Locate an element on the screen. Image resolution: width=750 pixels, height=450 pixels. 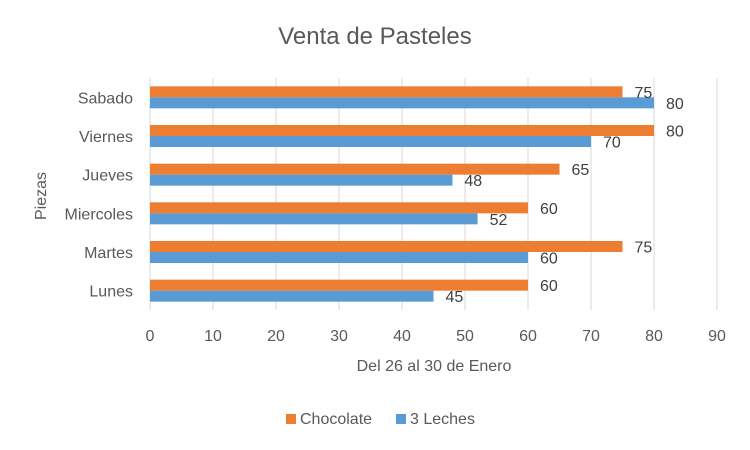
x-tick-label: 30 is located at coordinates (339, 336).